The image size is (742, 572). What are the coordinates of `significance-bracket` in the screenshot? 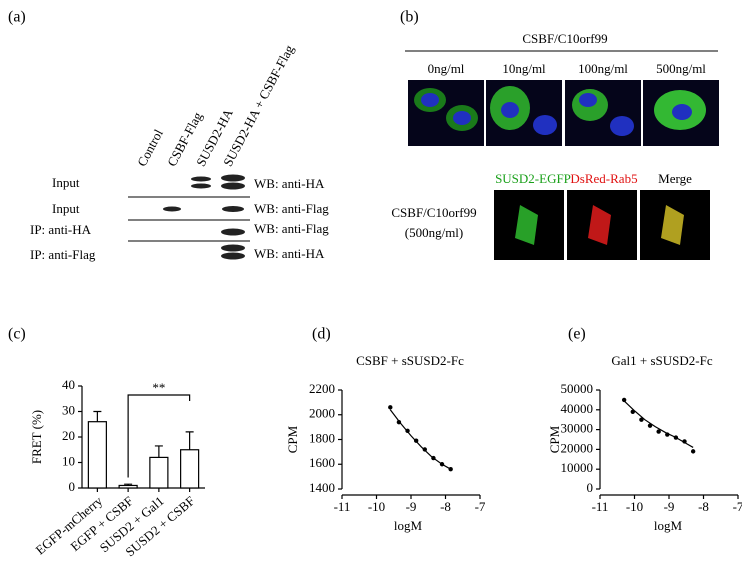 It's located at (159, 436).